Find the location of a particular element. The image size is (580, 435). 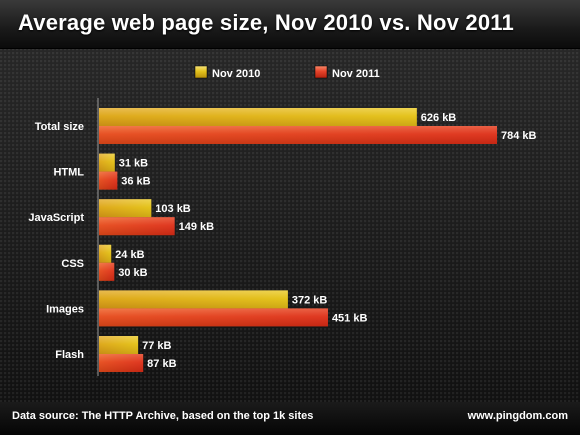

legend-label-nov-2010: Nov 2010 is located at coordinates (236, 74).